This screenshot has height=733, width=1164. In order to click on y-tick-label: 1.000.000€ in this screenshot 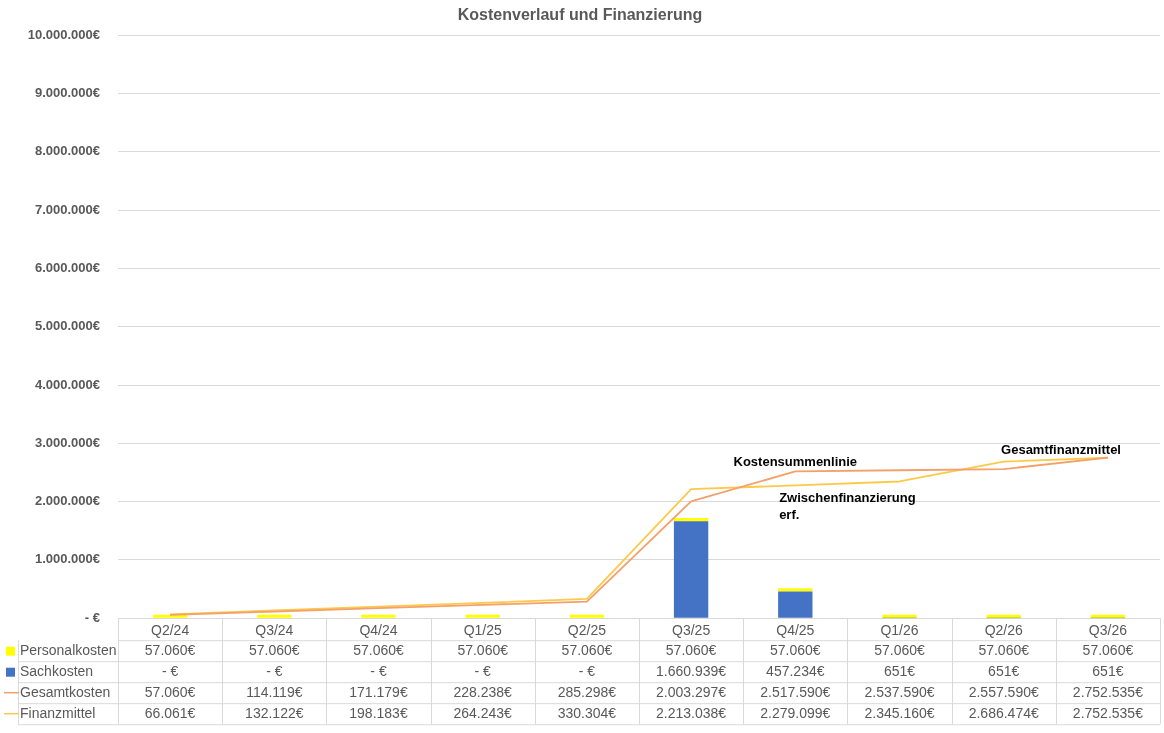, I will do `click(67, 559)`.